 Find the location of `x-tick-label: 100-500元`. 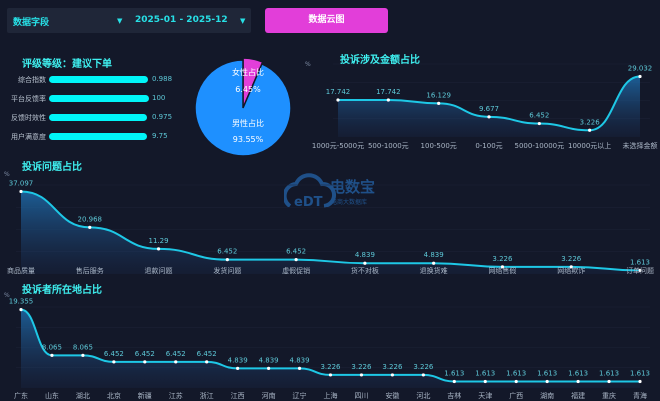

x-tick-label: 100-500元 is located at coordinates (439, 146).